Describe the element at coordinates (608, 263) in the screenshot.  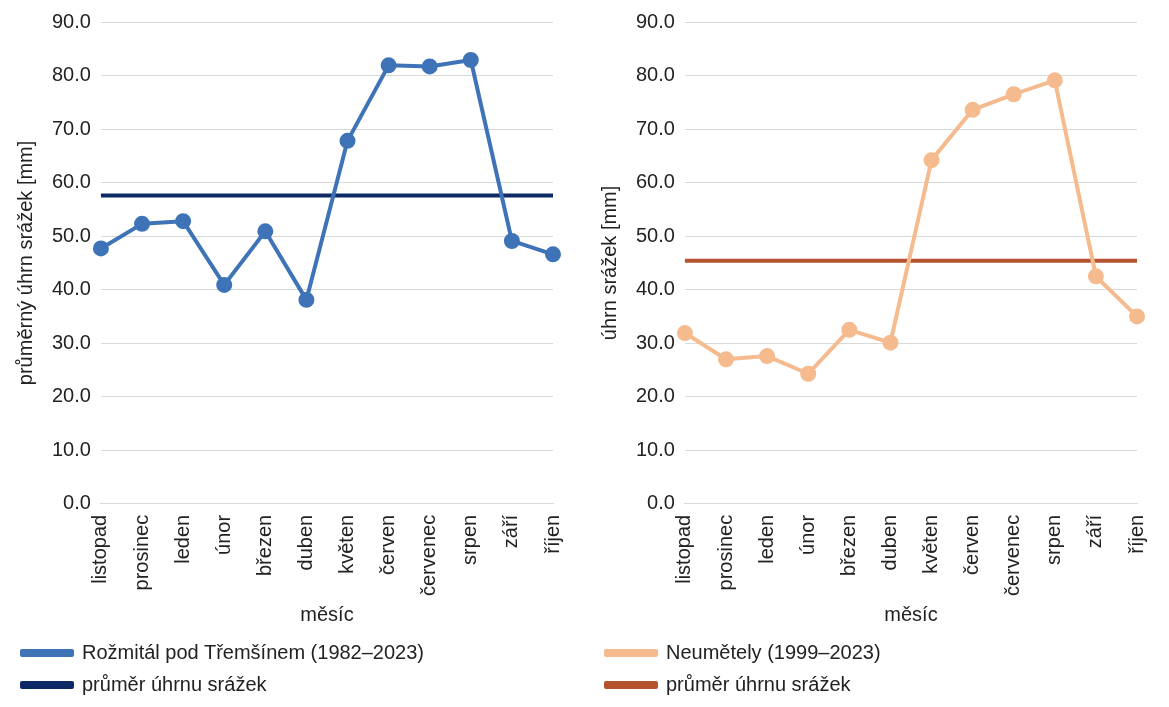
I see `y-axis-title: úhrn srážek [mm]` at that location.